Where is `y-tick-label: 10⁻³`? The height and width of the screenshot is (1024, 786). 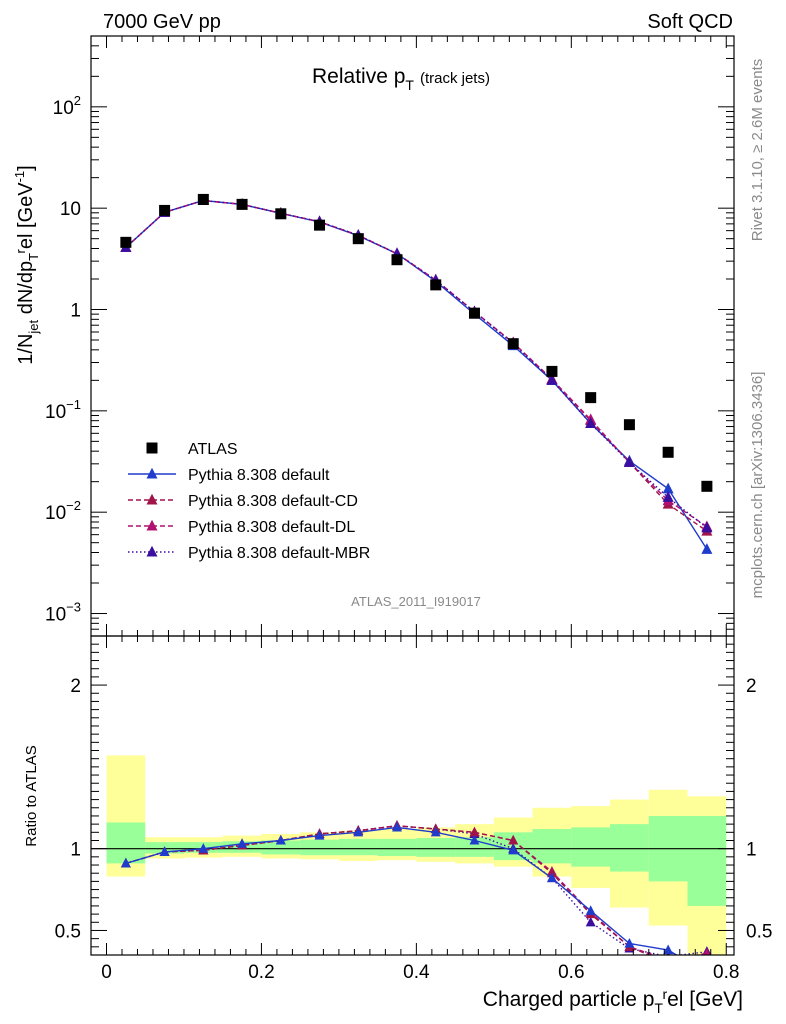
y-tick-label: 10⁻³ is located at coordinates (63, 613).